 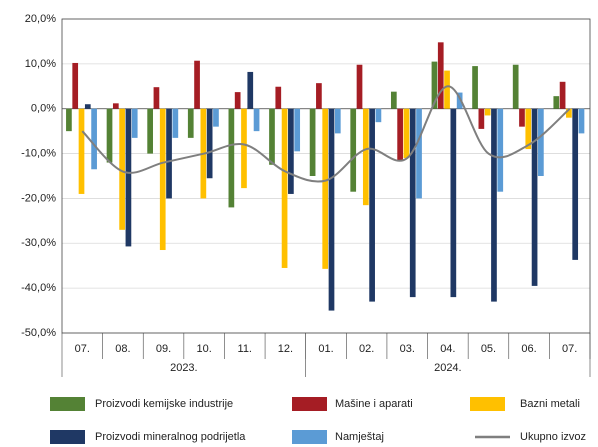 I want to click on x-tick-label: 08., so click(x=122, y=349).